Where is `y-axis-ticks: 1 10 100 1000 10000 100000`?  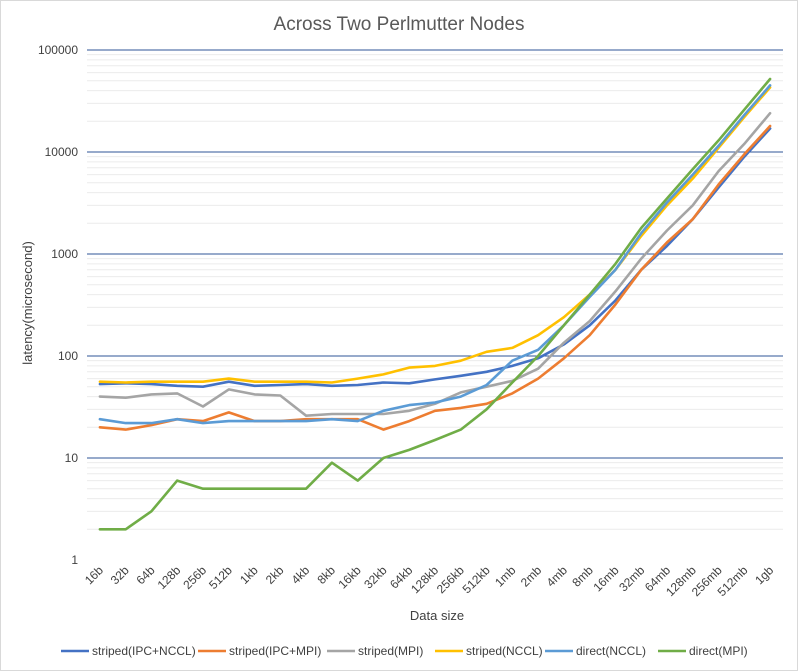
y-axis-ticks: 1 10 100 1000 10000 100000 is located at coordinates (58, 305).